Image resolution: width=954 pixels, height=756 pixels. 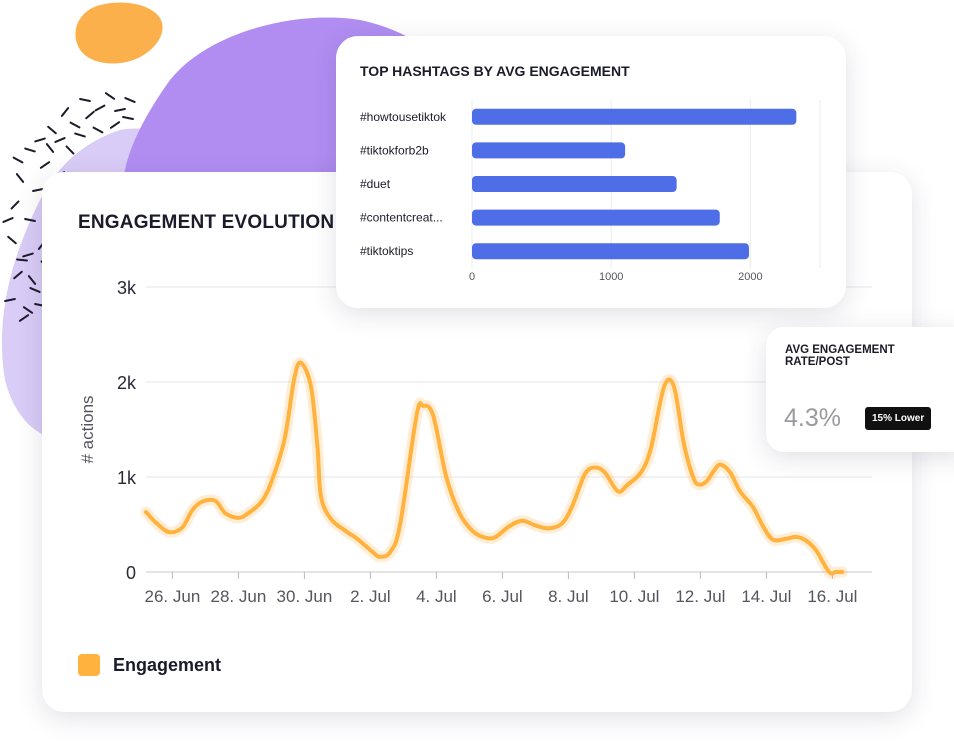 What do you see at coordinates (750, 277) in the screenshot?
I see `x-tick-label: 2000` at bounding box center [750, 277].